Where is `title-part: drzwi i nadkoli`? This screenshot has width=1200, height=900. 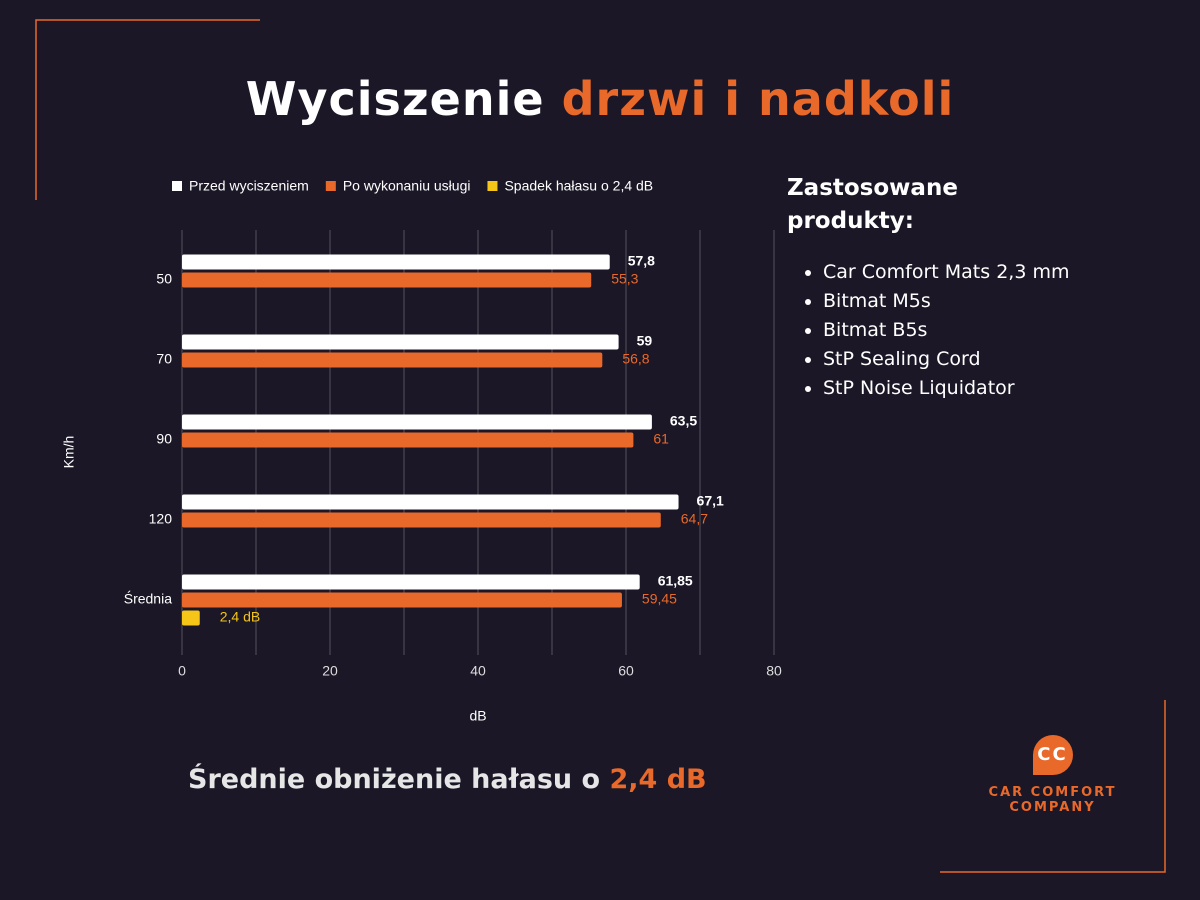 title-part: drzwi i nadkoli is located at coordinates (758, 99).